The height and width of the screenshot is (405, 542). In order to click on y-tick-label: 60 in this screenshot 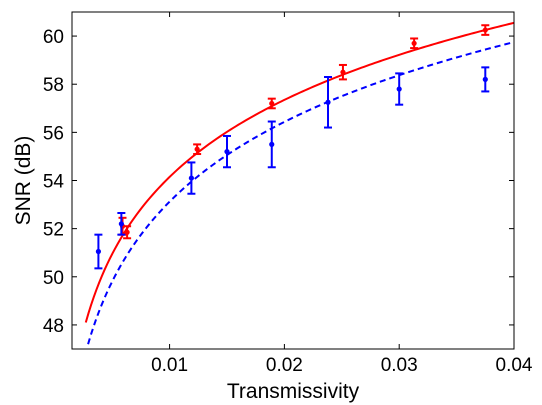, I will do `click(53, 37)`.